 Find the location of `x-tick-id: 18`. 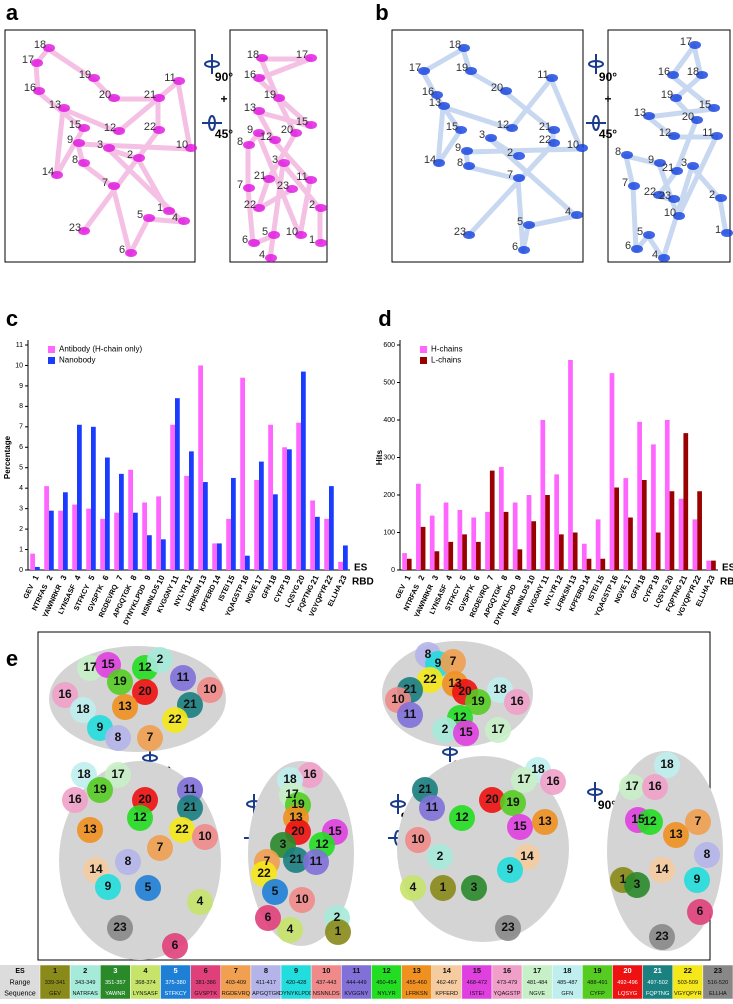

x-tick-id: 18 is located at coordinates (642, 579).